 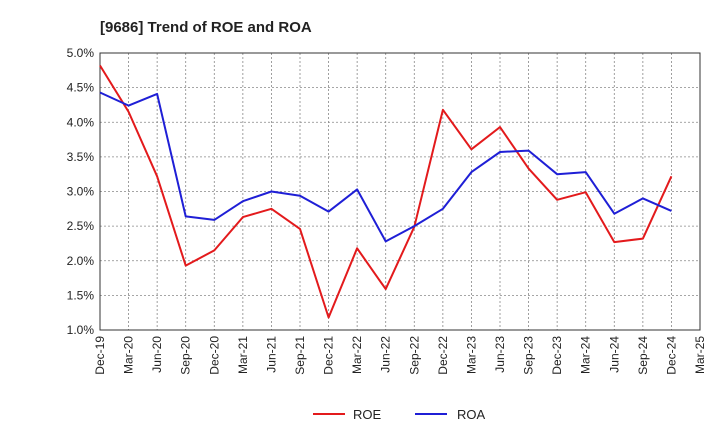 What do you see at coordinates (614, 354) in the screenshot?
I see `x-tick-label: Jun-24` at bounding box center [614, 354].